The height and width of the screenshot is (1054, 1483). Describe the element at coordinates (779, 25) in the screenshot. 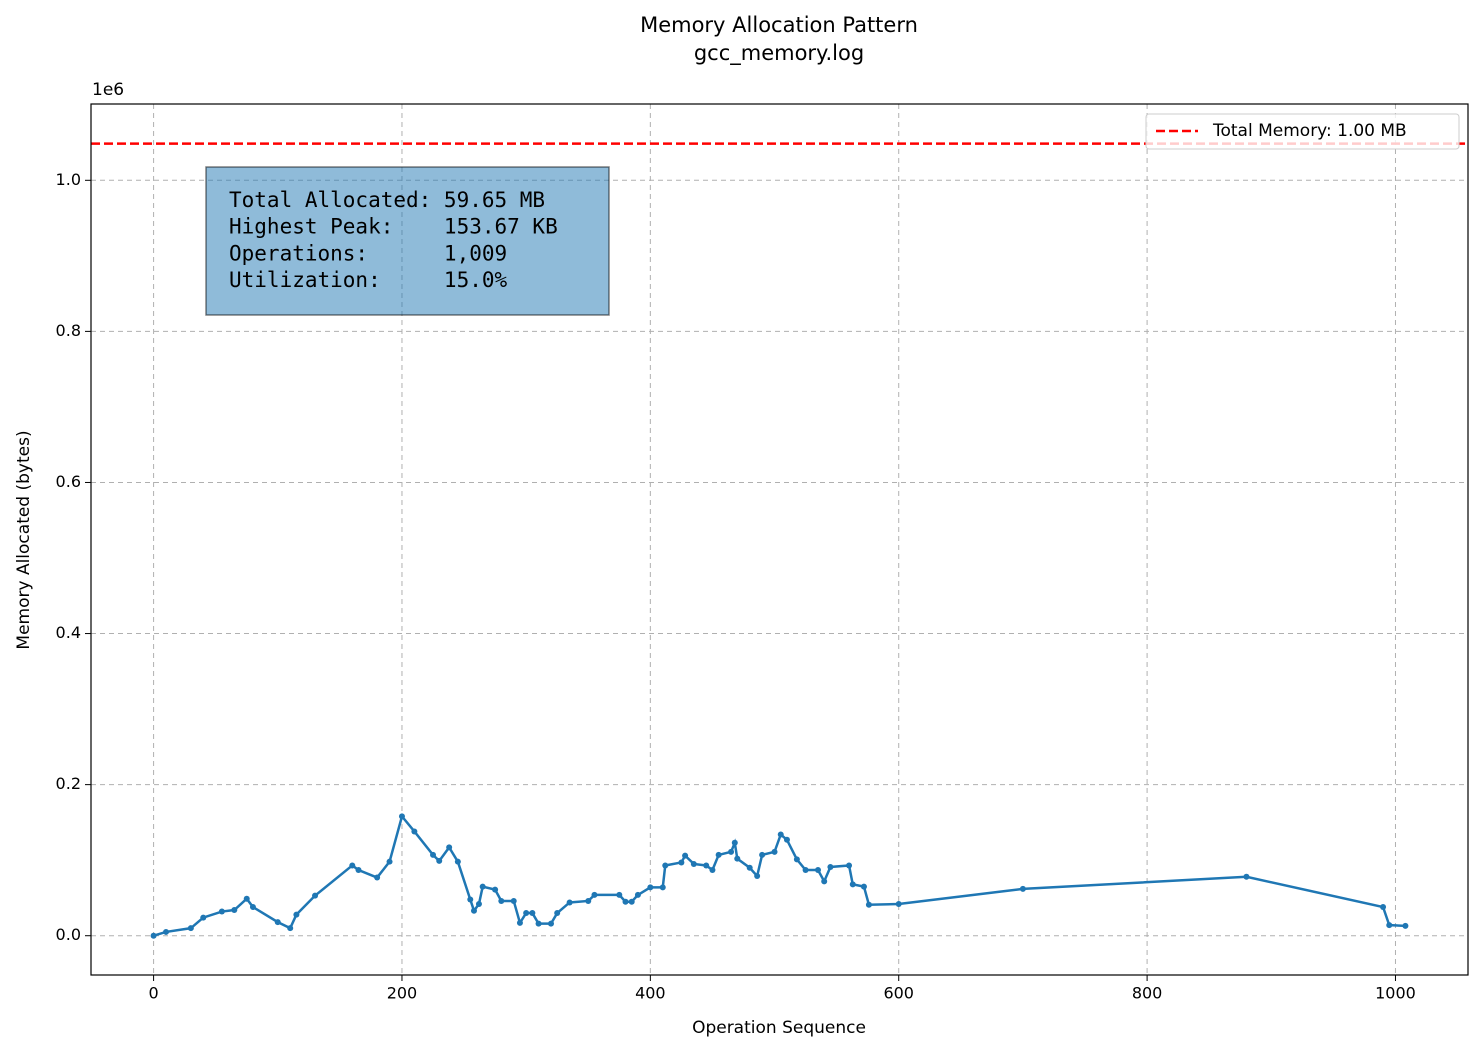

I see `chart-title: Memory Allocation Pattern` at that location.